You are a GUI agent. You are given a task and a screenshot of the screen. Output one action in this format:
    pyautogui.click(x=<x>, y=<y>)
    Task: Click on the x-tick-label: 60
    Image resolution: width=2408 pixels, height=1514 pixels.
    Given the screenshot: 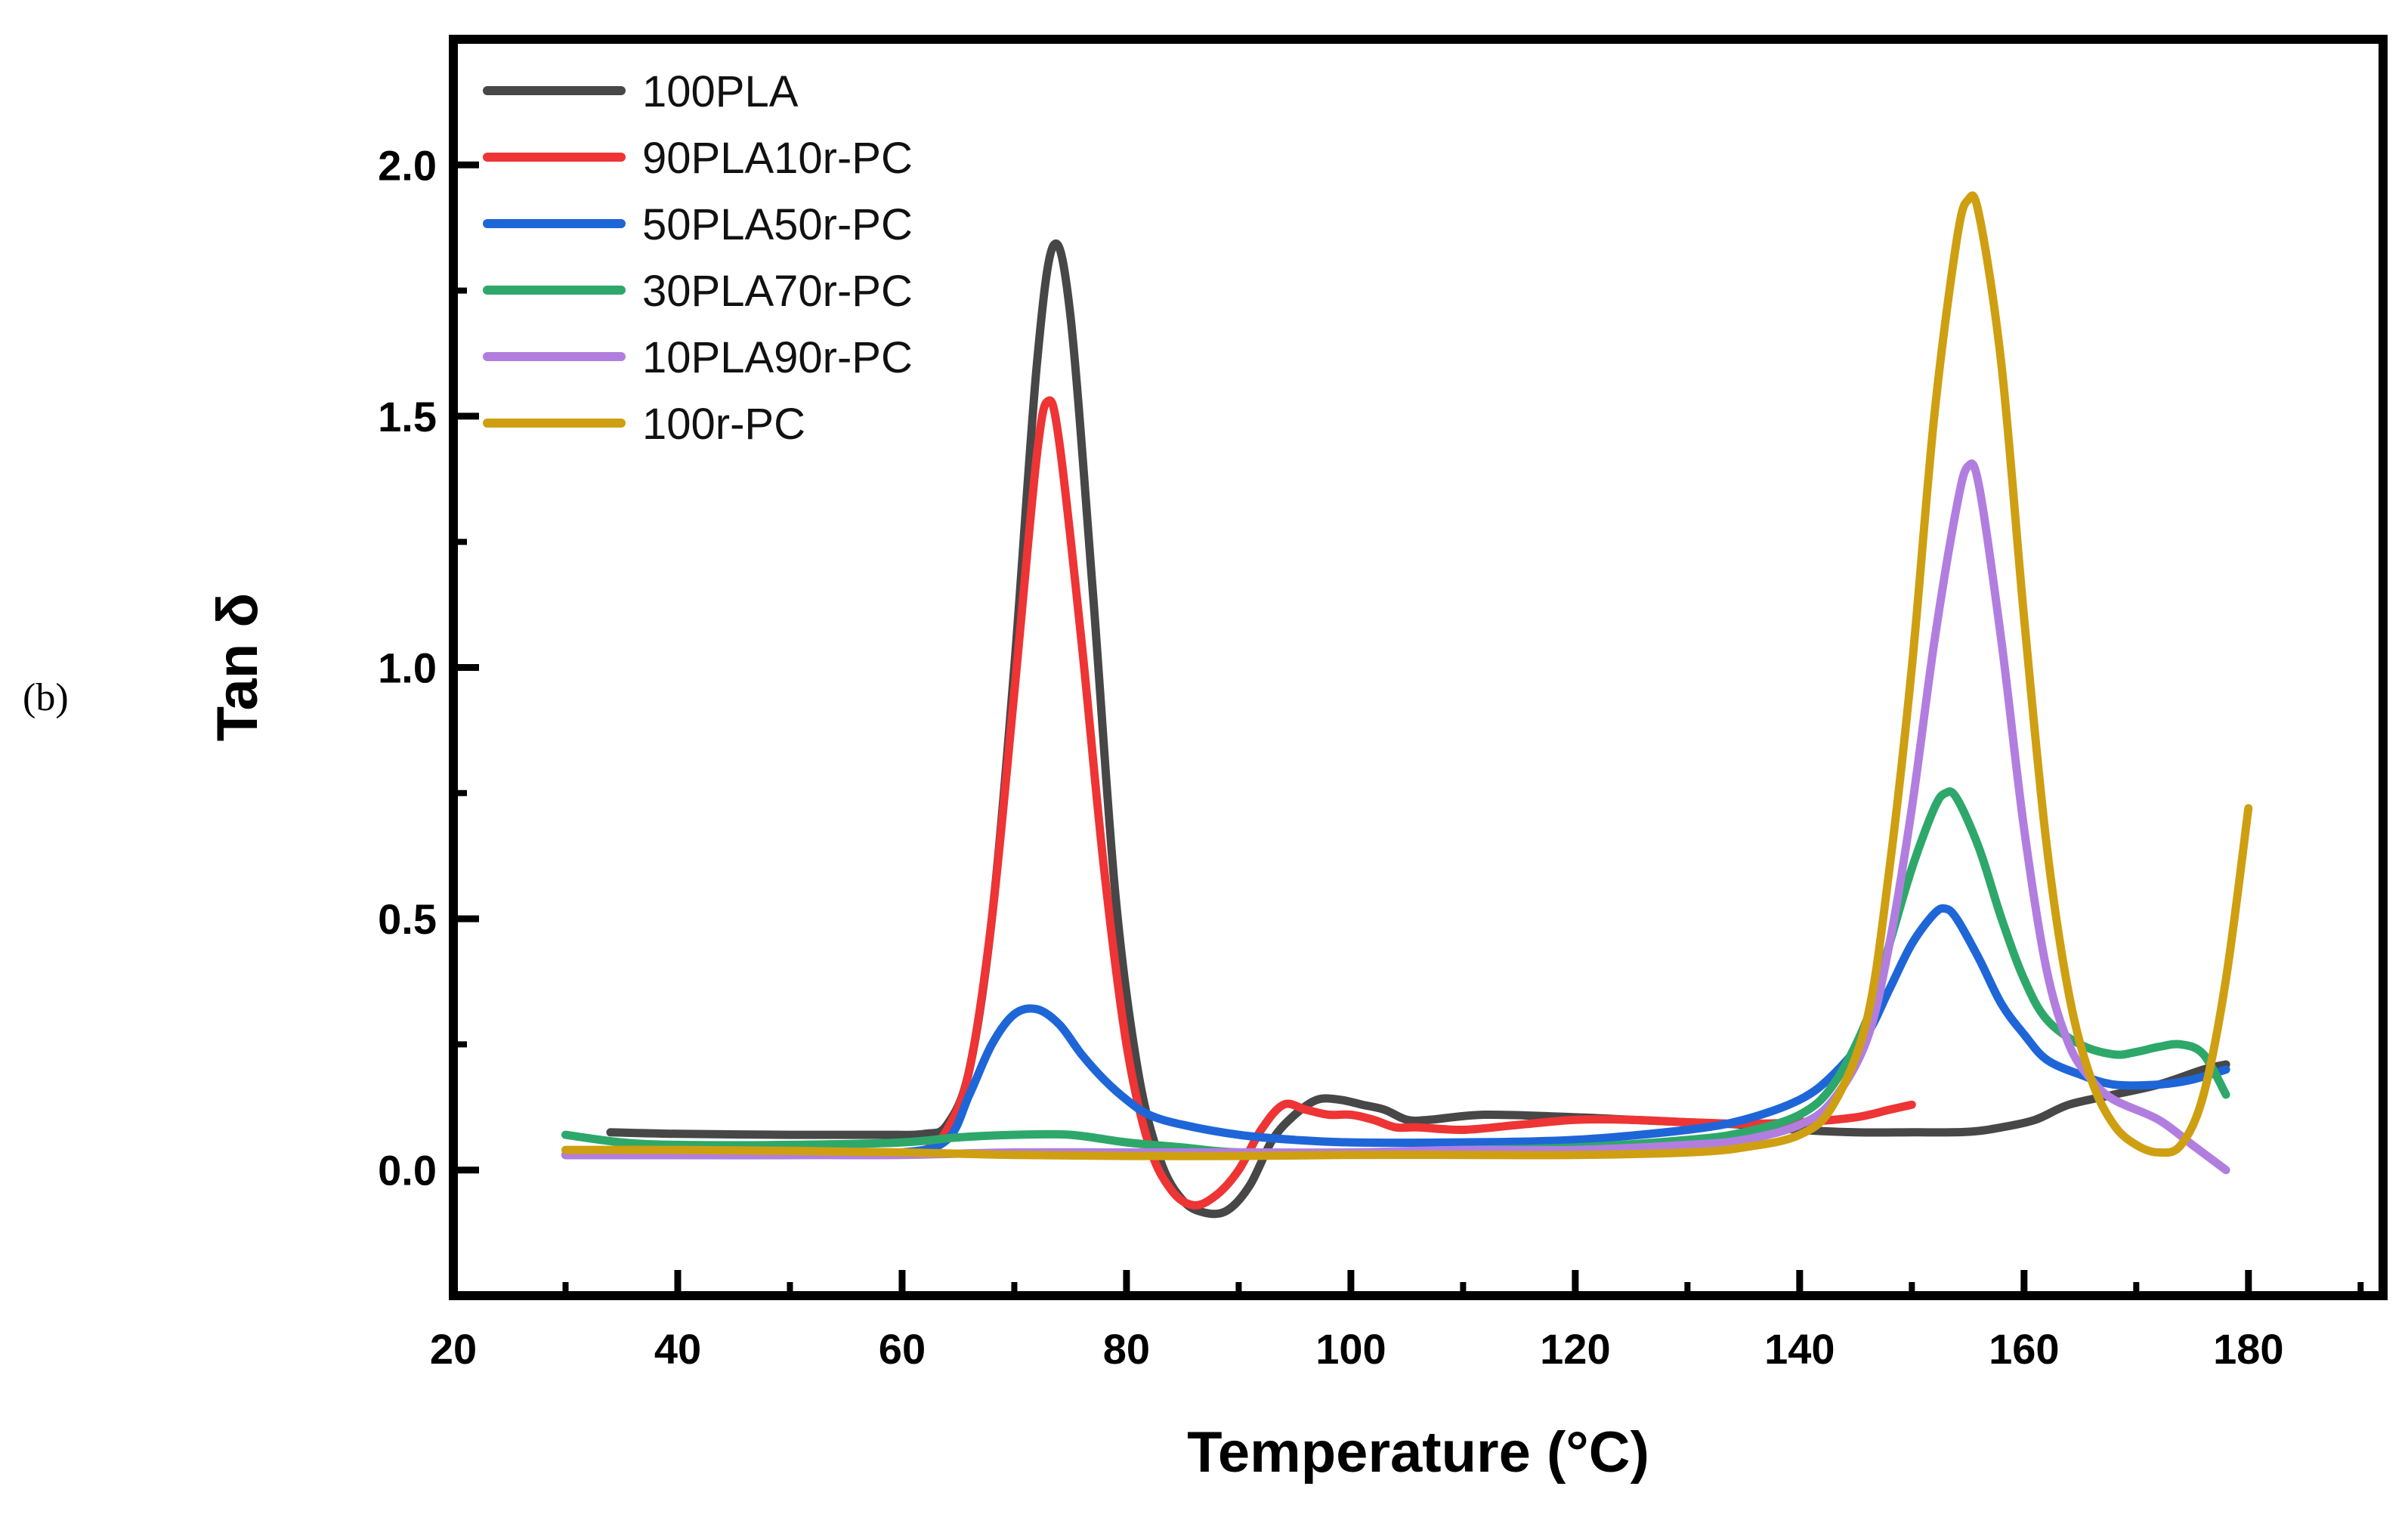 What is the action you would take?
    pyautogui.click(x=902, y=1349)
    